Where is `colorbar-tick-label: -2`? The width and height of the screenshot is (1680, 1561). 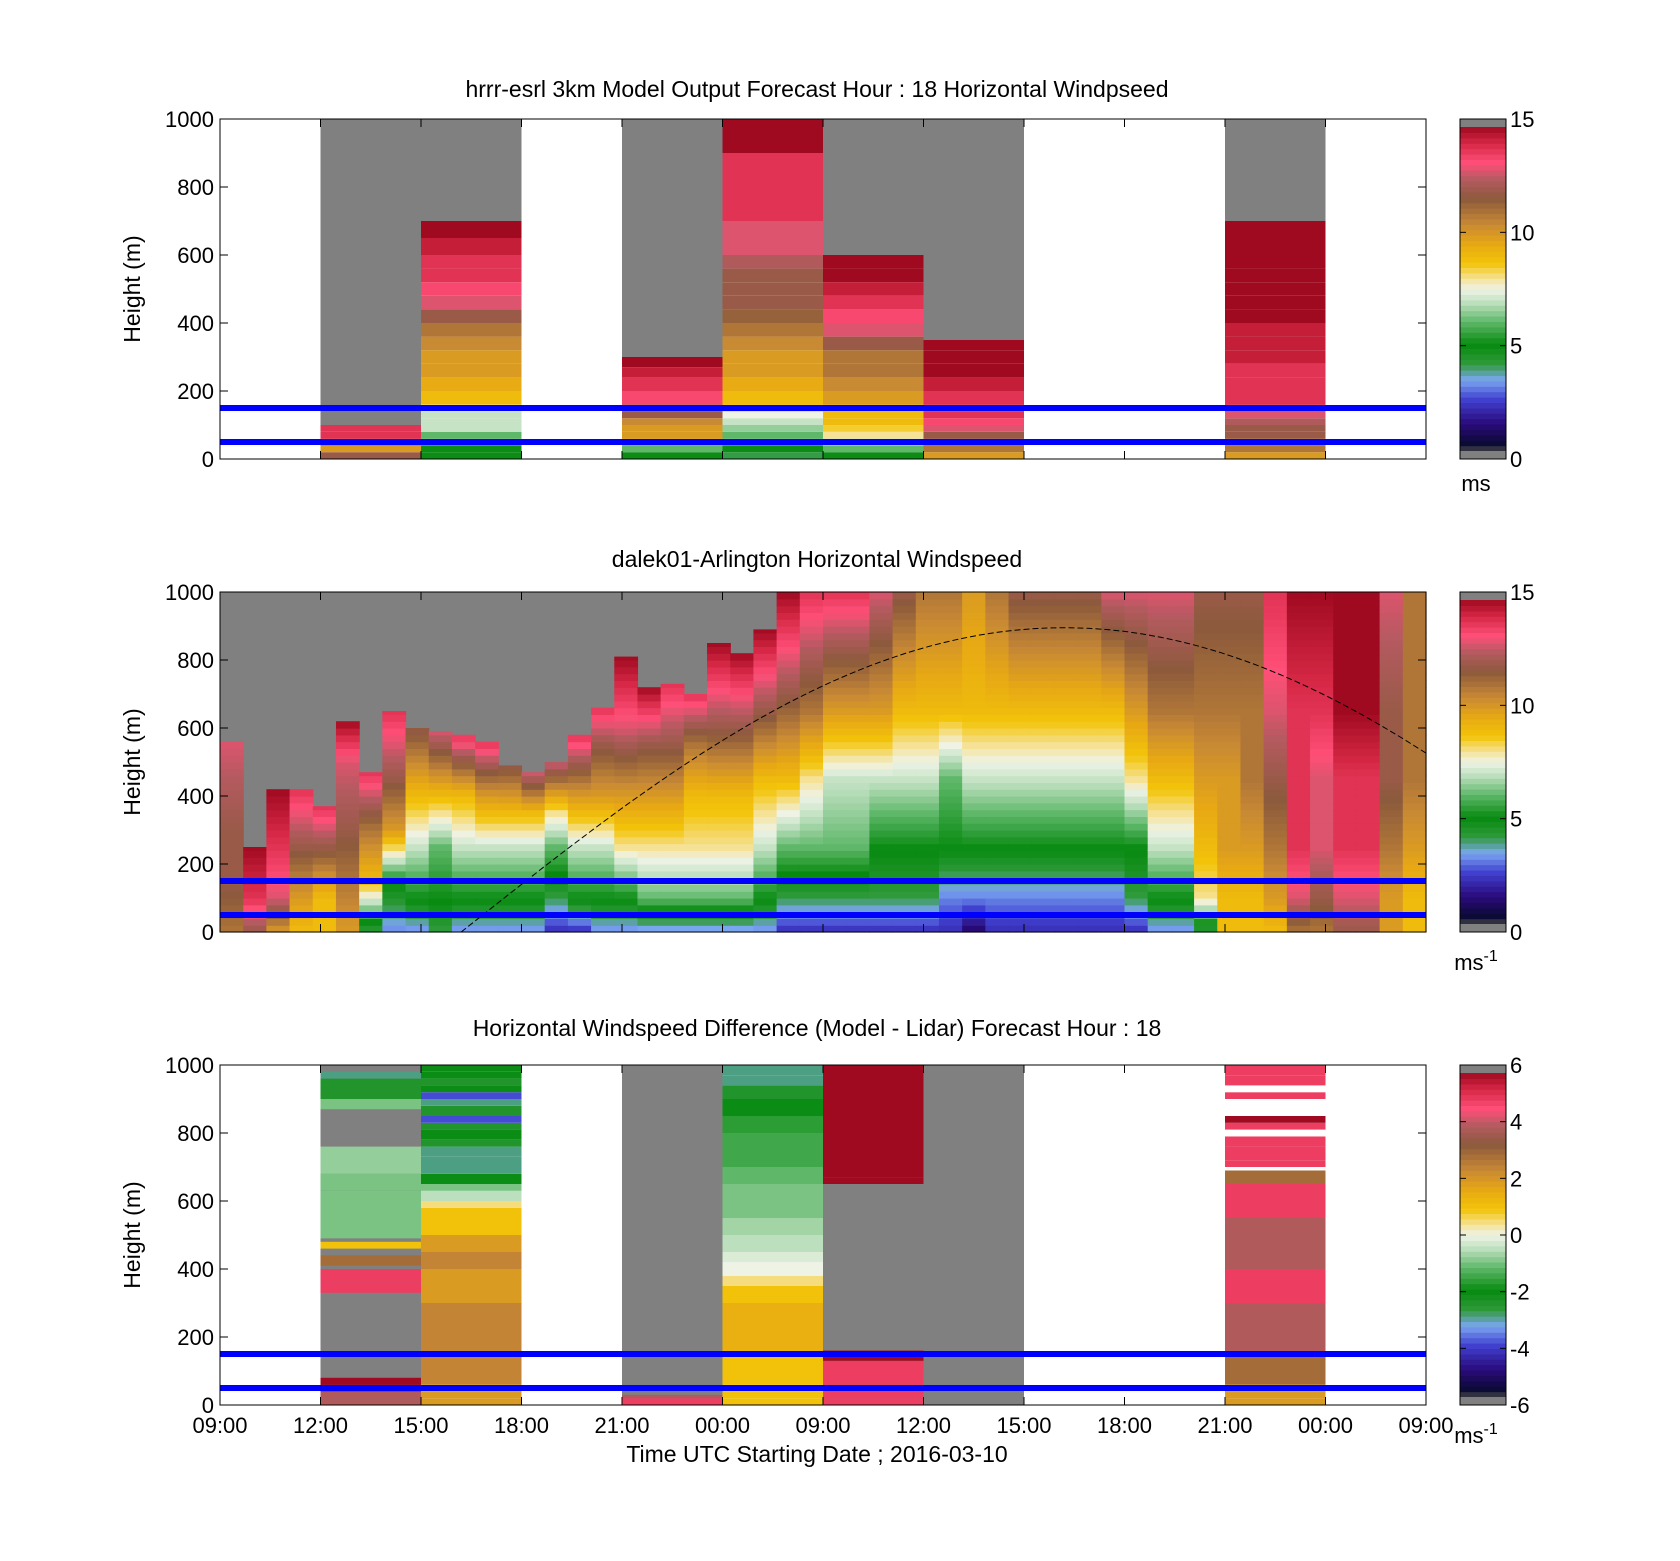
colorbar-tick-label: -2 is located at coordinates (1520, 1292).